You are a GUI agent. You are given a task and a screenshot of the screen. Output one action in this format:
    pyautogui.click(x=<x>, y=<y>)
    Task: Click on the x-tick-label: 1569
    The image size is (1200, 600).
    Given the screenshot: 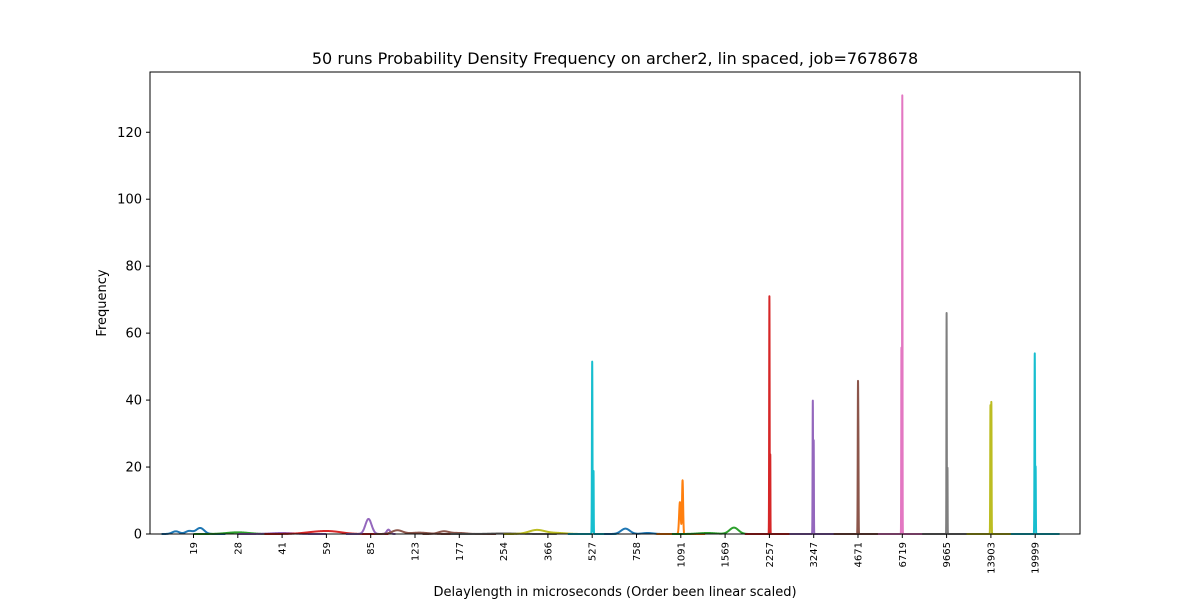 What is the action you would take?
    pyautogui.click(x=726, y=554)
    